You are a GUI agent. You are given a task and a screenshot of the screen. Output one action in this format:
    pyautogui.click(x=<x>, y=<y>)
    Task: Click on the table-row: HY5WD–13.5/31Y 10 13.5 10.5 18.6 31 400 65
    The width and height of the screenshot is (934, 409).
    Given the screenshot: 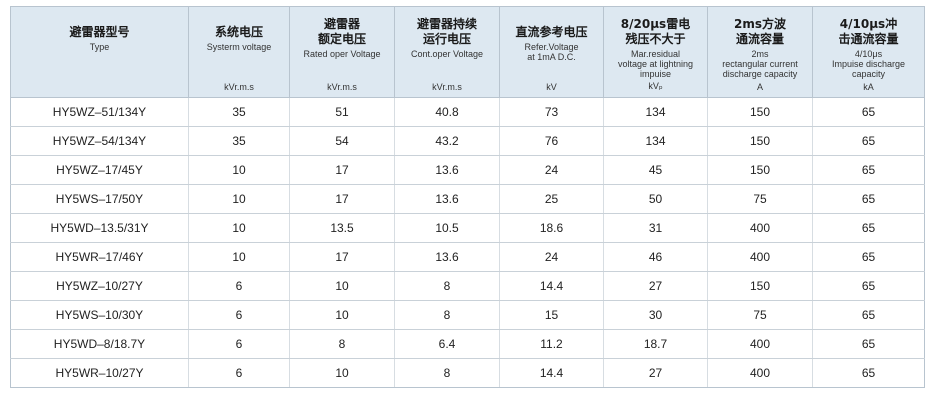 What is the action you would take?
    pyautogui.click(x=467, y=228)
    